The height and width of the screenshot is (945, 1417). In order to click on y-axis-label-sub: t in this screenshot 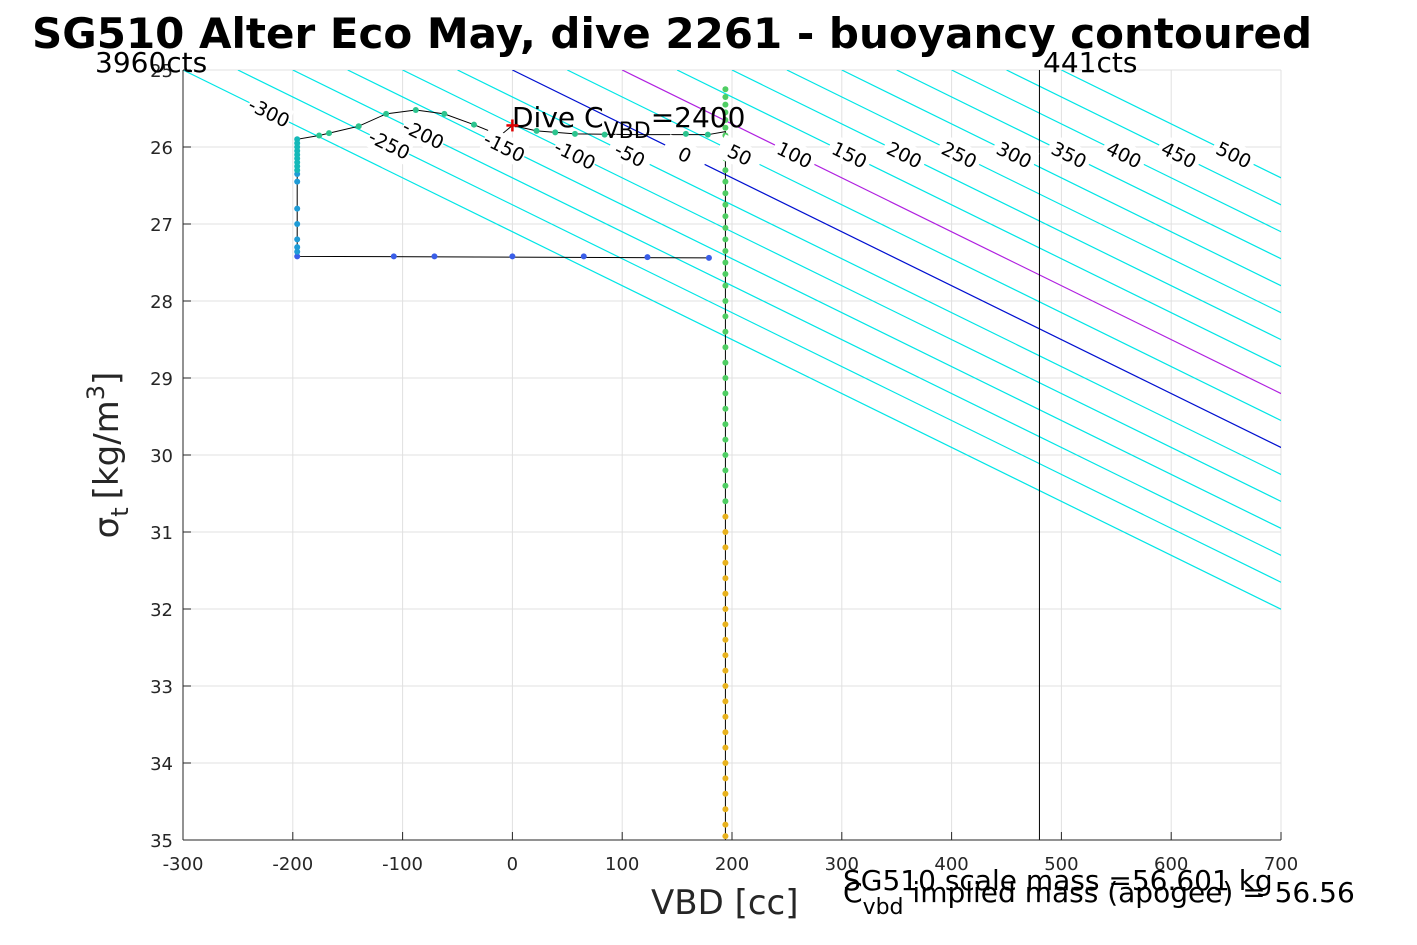, I will do `click(120, 511)`.